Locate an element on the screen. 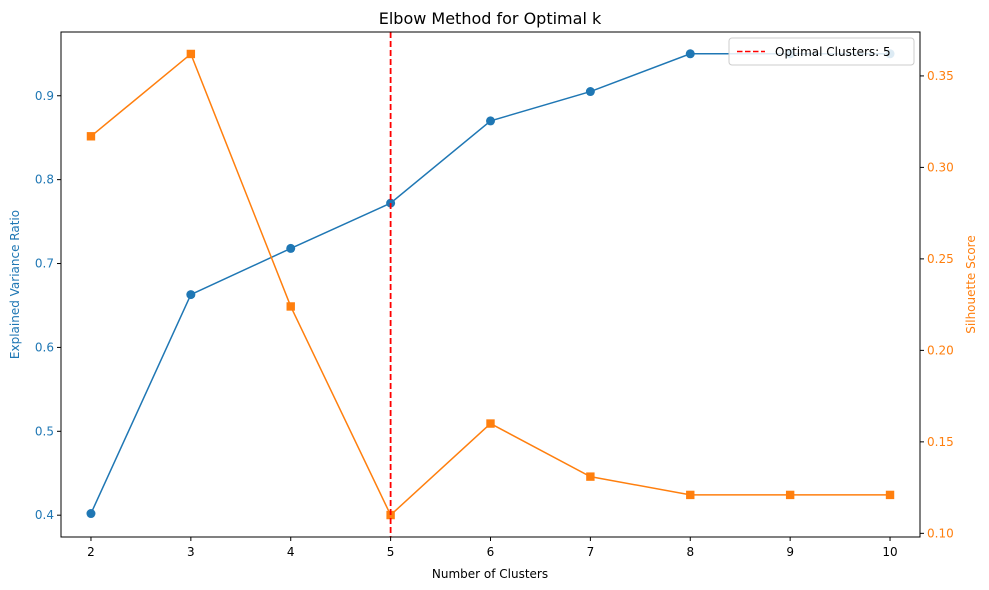  right-y-axis-label: Silhouette Score is located at coordinates (971, 284).